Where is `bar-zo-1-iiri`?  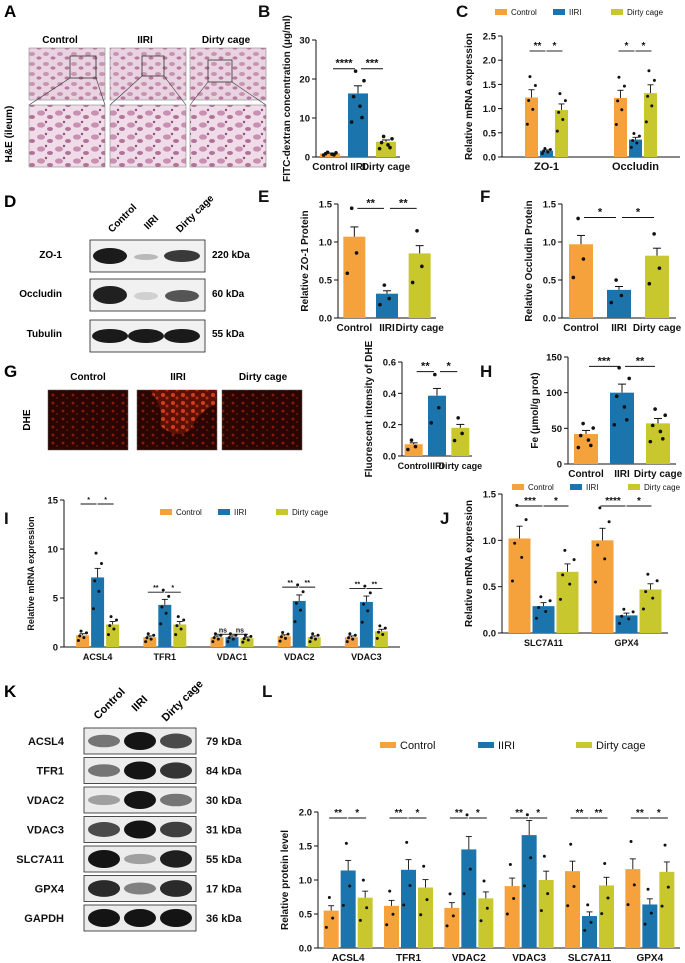
bar-zo-1-iiri is located at coordinates (546, 153).